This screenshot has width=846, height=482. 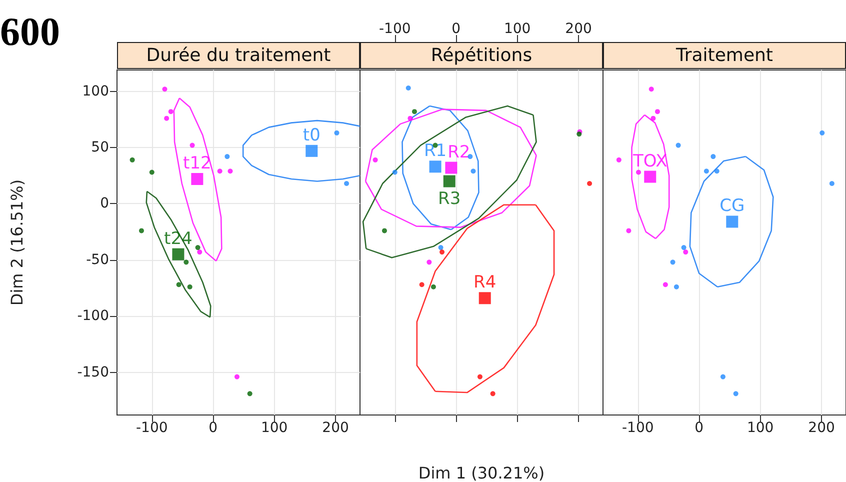 What do you see at coordinates (100, 148) in the screenshot?
I see `y-tick-label: 50` at bounding box center [100, 148].